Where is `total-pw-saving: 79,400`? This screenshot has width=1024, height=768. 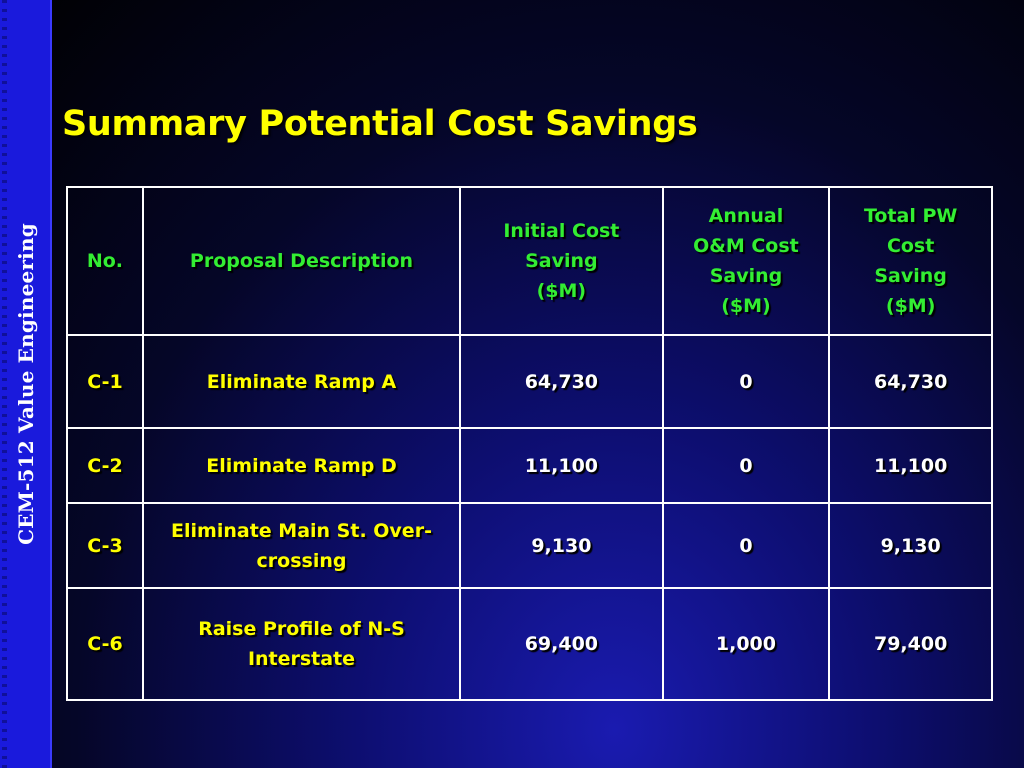
total-pw-saving: 79,400 is located at coordinates (910, 644).